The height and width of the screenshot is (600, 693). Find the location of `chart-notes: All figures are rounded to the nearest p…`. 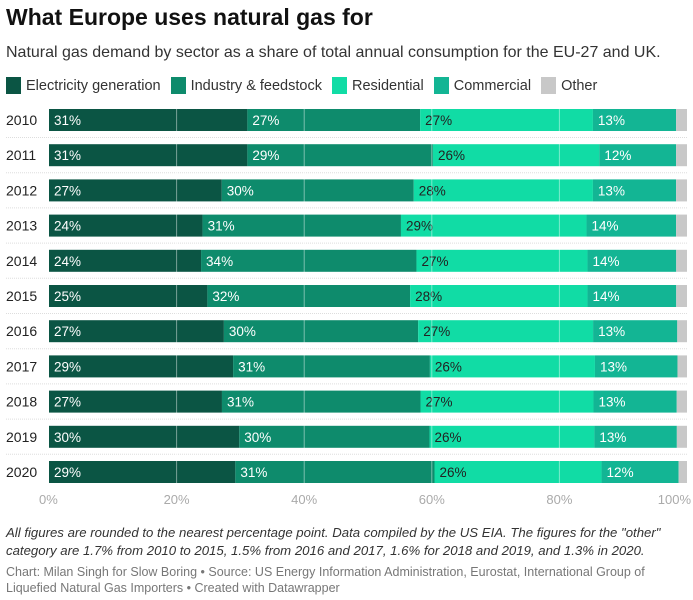

chart-notes: All figures are rounded to the nearest p… is located at coordinates (333, 541).